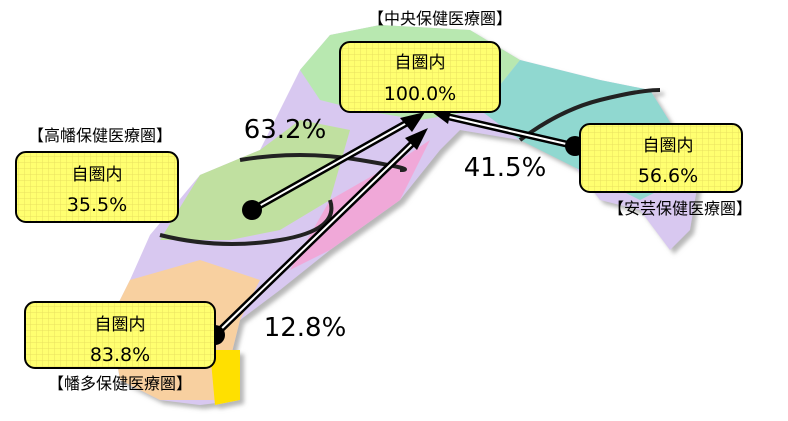 This screenshot has width=788, height=421. What do you see at coordinates (680, 208) in the screenshot?
I see `region-name: 【安芸保健医療圏】` at bounding box center [680, 208].